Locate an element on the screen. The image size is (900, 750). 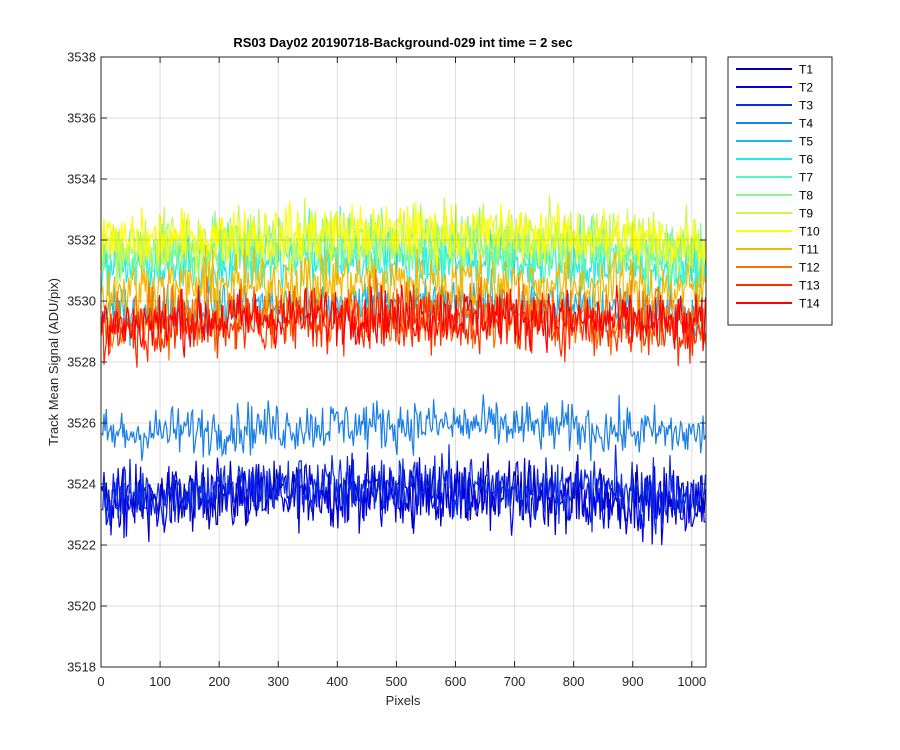
legend-label-t8: T8 is located at coordinates (806, 196).